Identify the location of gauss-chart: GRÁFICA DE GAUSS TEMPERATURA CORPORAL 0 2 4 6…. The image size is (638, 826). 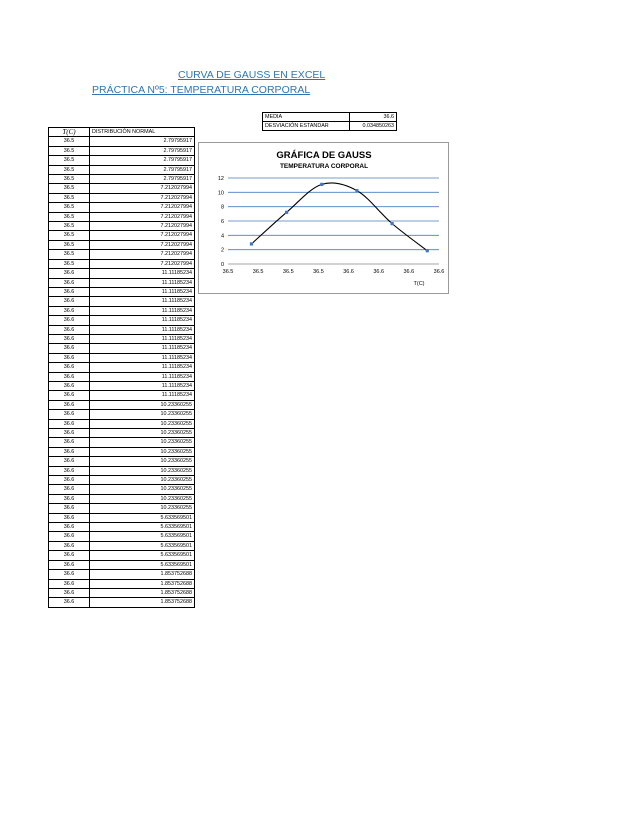
(323, 218).